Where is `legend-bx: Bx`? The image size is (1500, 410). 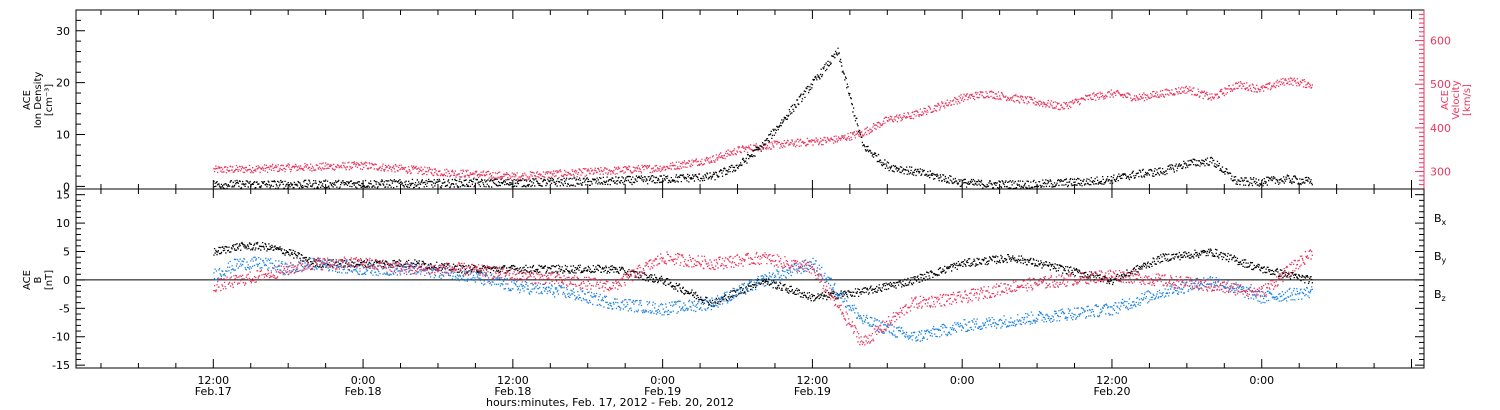
legend-bx: Bx is located at coordinates (1440, 219).